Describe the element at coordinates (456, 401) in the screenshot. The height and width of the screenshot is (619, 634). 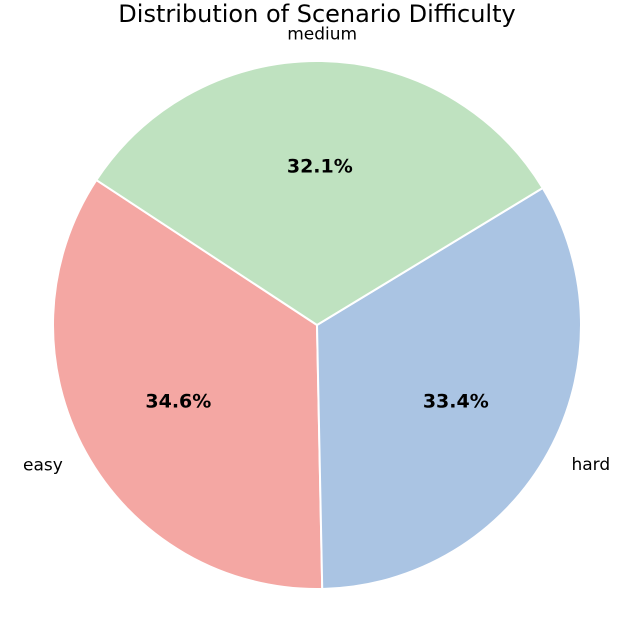
I see `pie-value-label-hard: 33.4%` at that location.